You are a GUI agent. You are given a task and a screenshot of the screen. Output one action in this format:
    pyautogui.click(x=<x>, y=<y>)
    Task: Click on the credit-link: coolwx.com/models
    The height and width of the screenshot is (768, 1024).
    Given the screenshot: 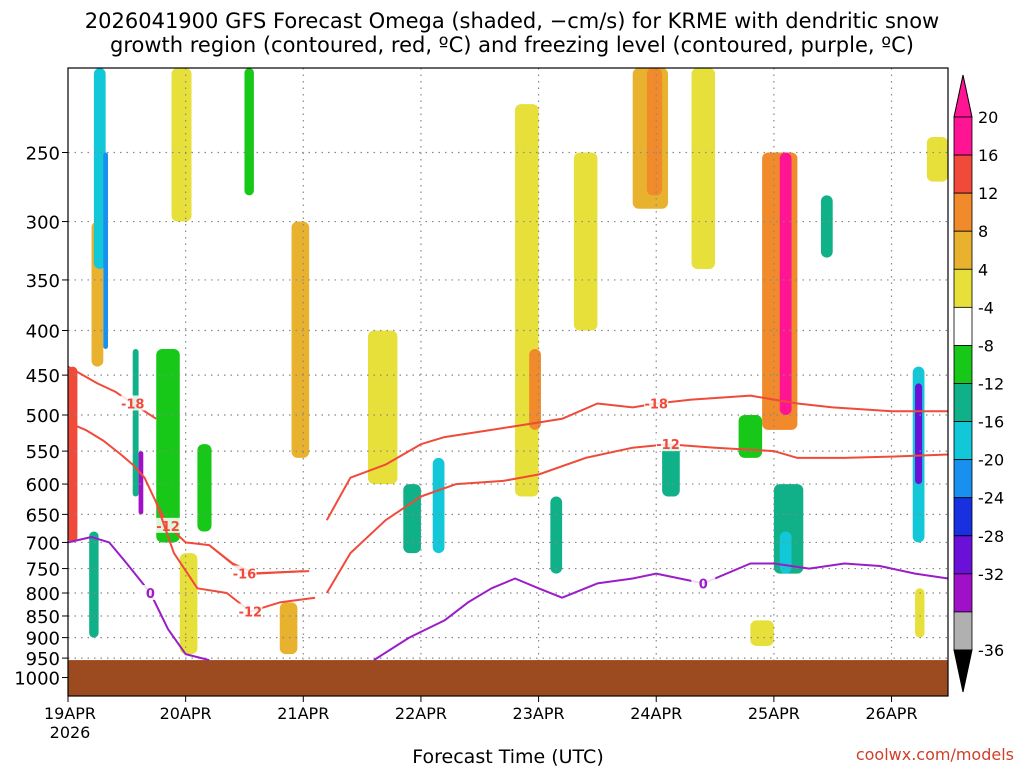 What is the action you would take?
    pyautogui.click(x=935, y=754)
    